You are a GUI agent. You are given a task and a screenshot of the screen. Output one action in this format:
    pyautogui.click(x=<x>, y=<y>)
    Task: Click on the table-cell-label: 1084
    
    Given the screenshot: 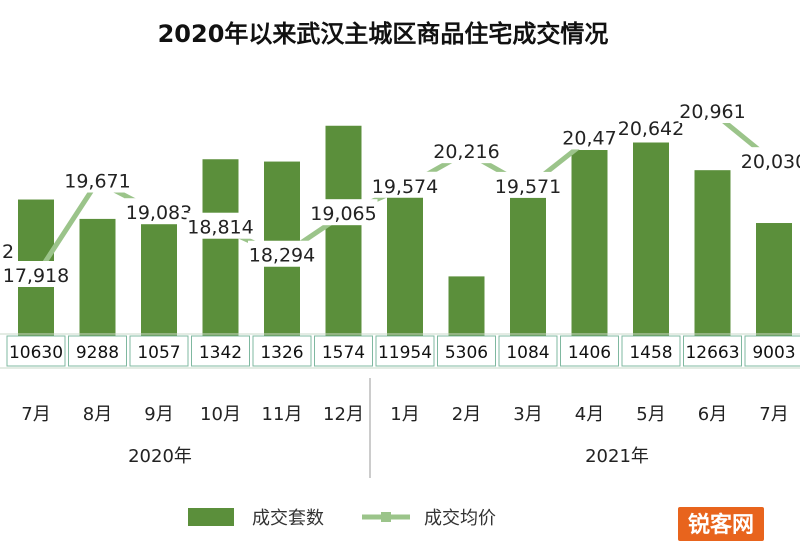 What is the action you would take?
    pyautogui.click(x=527, y=353)
    